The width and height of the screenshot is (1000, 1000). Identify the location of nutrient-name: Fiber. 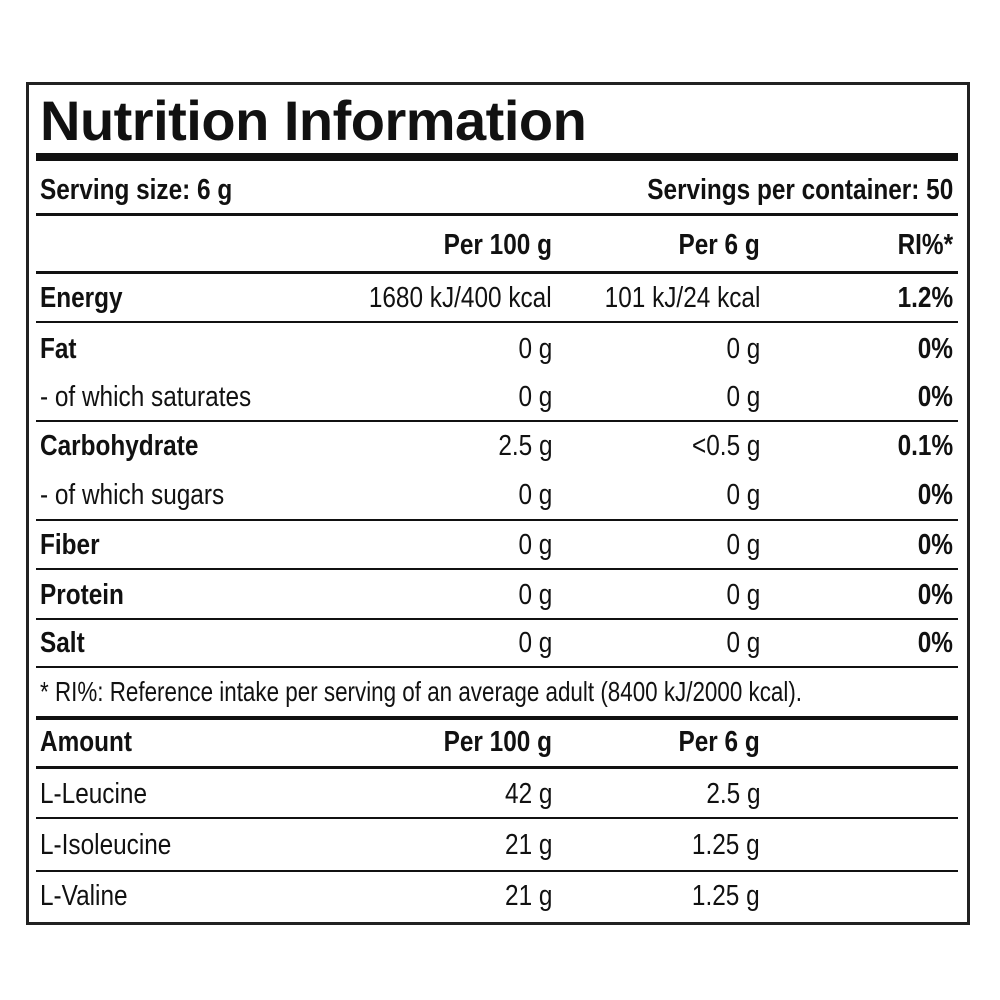
(70, 545).